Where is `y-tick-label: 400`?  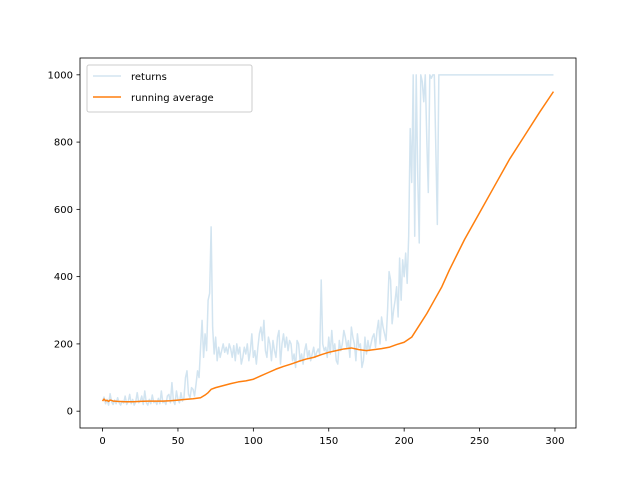
y-tick-label: 400 is located at coordinates (63, 277).